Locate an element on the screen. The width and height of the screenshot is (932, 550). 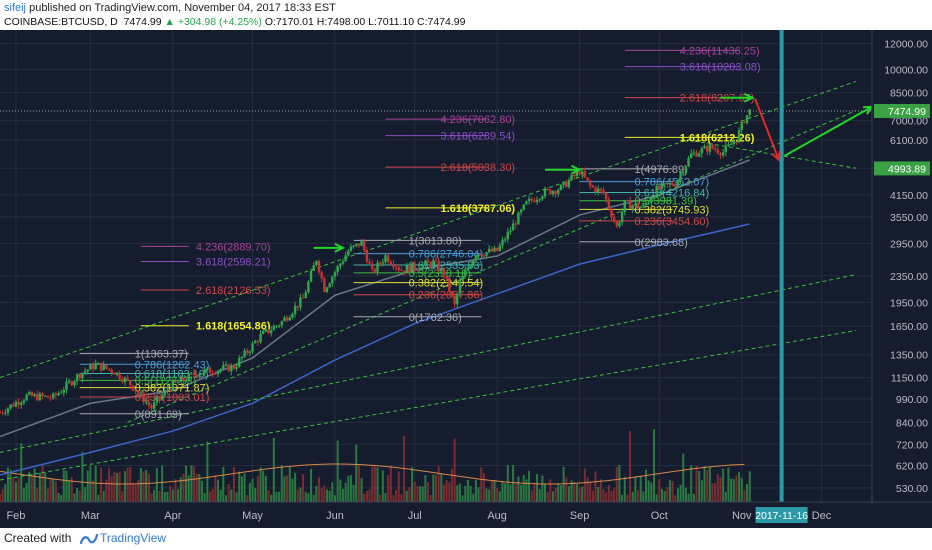
fib-level-label: 0.236(3454.60) is located at coordinates (672, 222).